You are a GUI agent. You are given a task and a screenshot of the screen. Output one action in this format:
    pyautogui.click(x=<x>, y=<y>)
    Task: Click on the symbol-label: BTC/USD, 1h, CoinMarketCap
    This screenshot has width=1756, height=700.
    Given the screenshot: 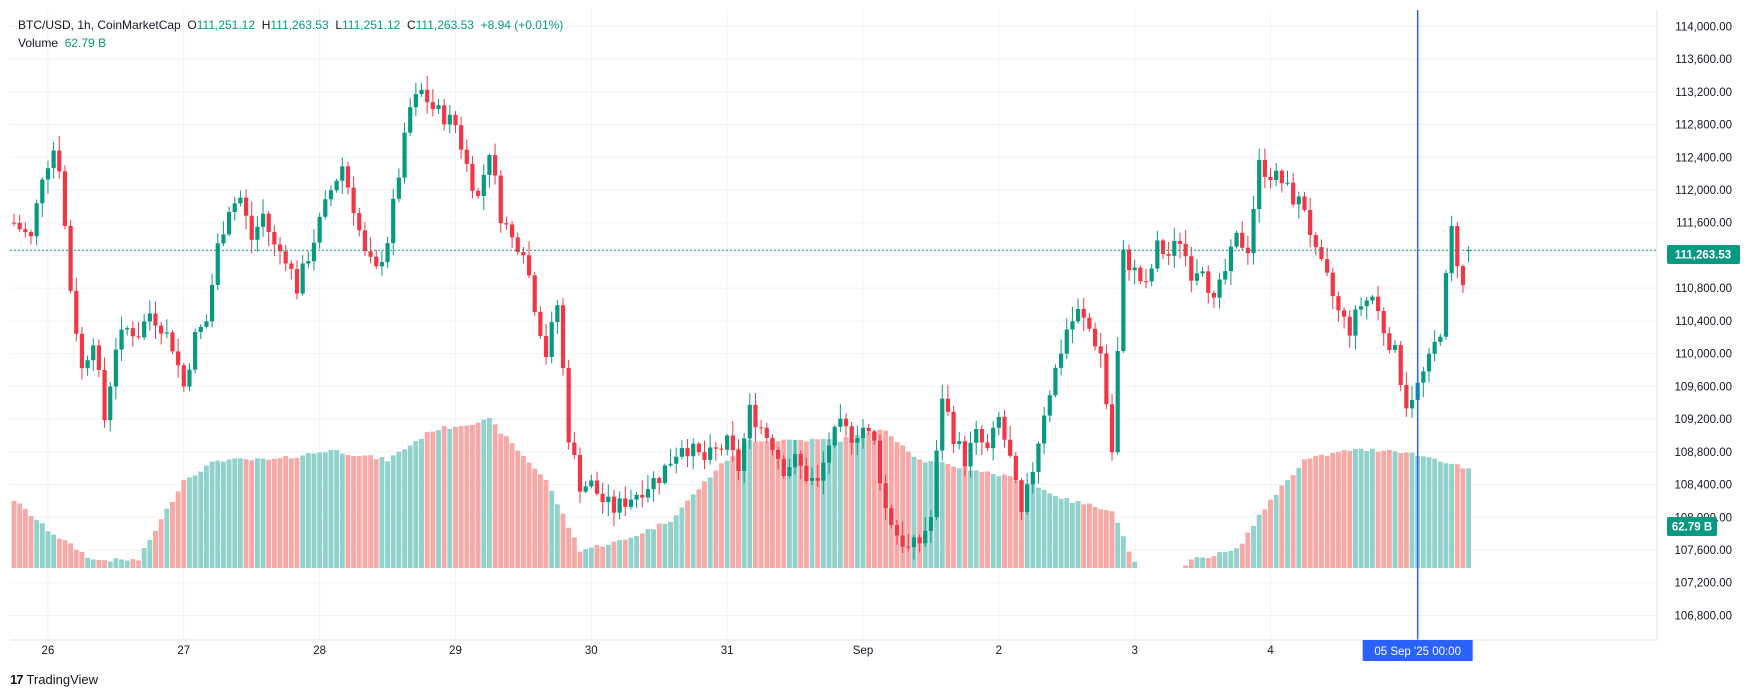 What is the action you would take?
    pyautogui.click(x=99, y=25)
    